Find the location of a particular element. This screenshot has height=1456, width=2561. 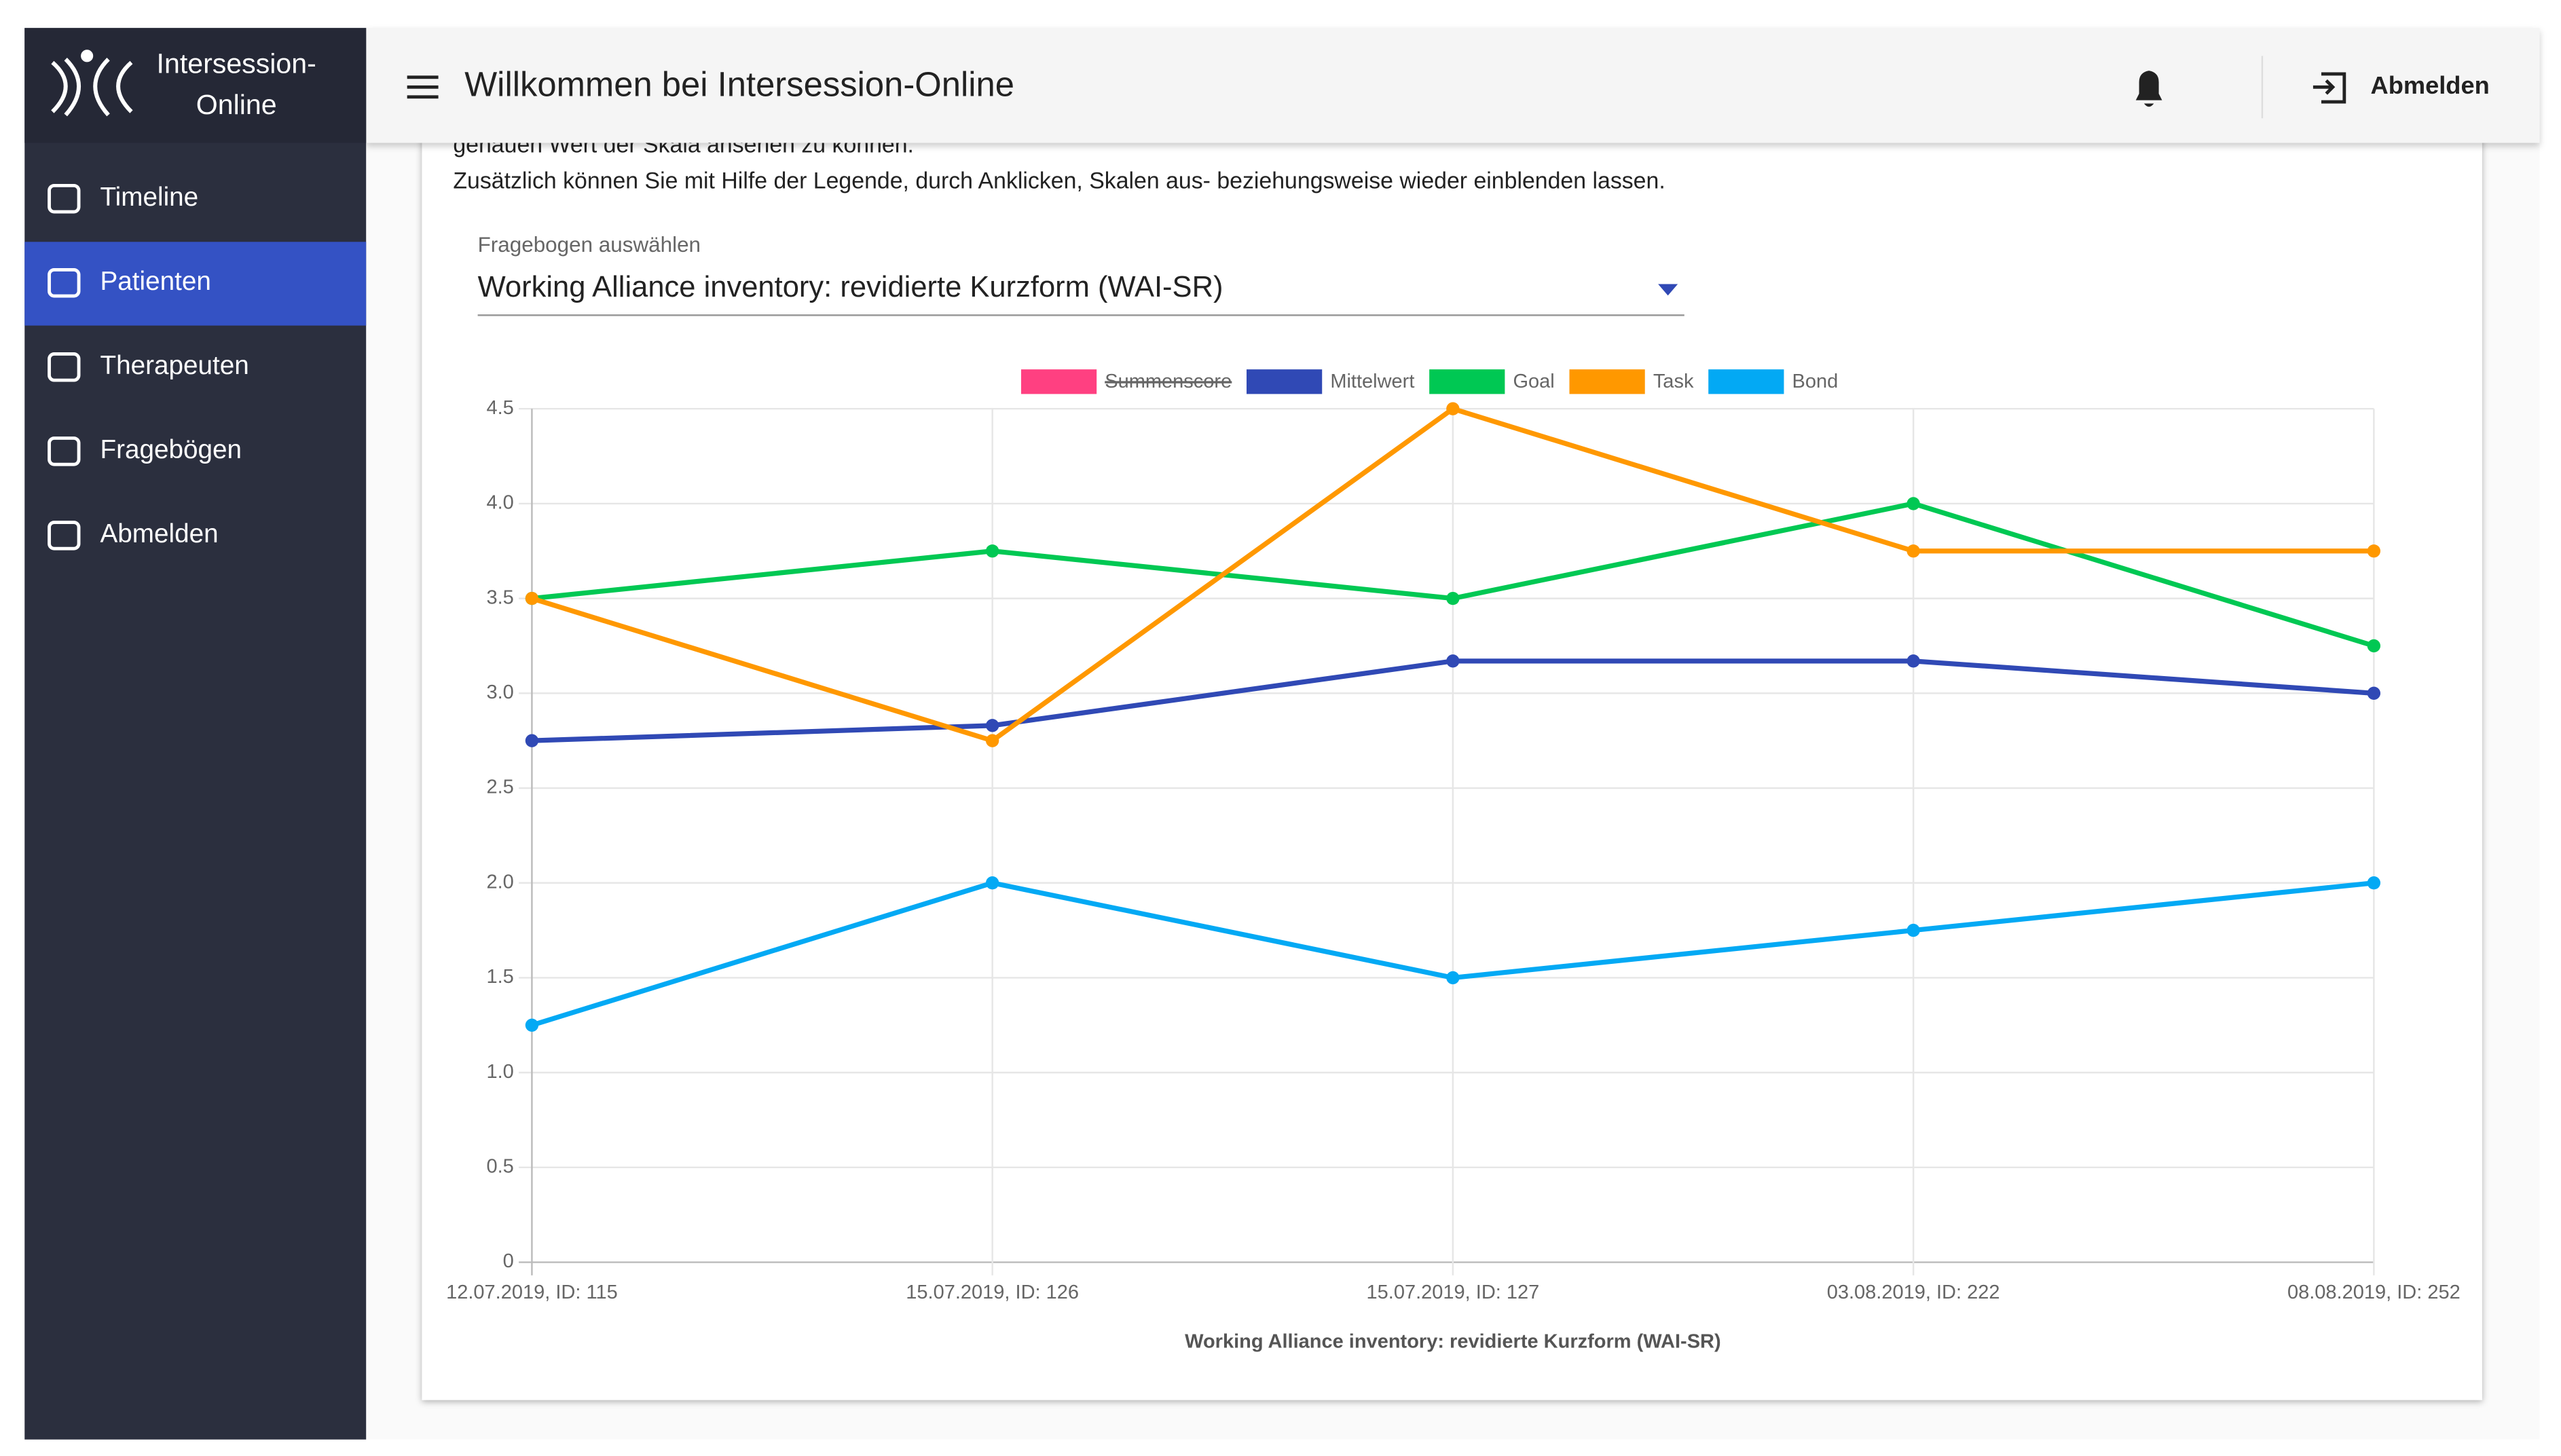

y-tick-label: 3.5 is located at coordinates (499, 597).